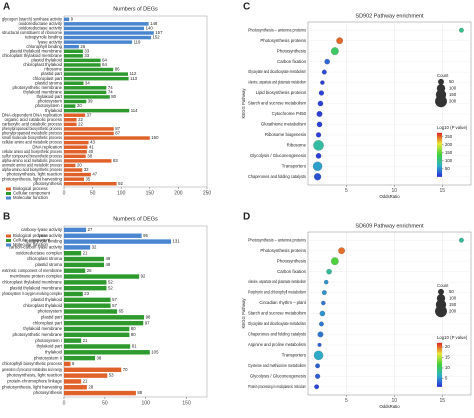 The image size is (474, 418). What do you see at coordinates (281, 92) in the screenshot?
I see `category-label: Lipid biosynthesis proteins` at bounding box center [281, 92].